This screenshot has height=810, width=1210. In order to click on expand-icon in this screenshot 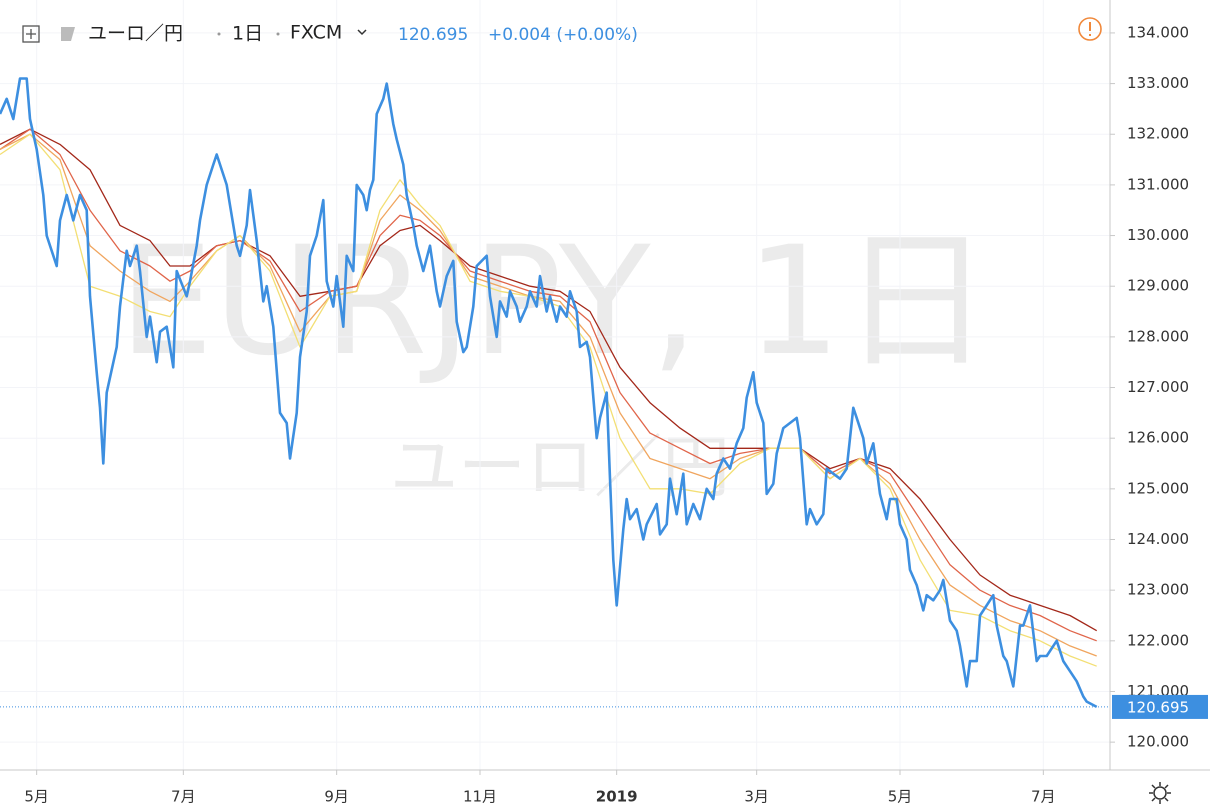, I will do `click(31, 34)`.